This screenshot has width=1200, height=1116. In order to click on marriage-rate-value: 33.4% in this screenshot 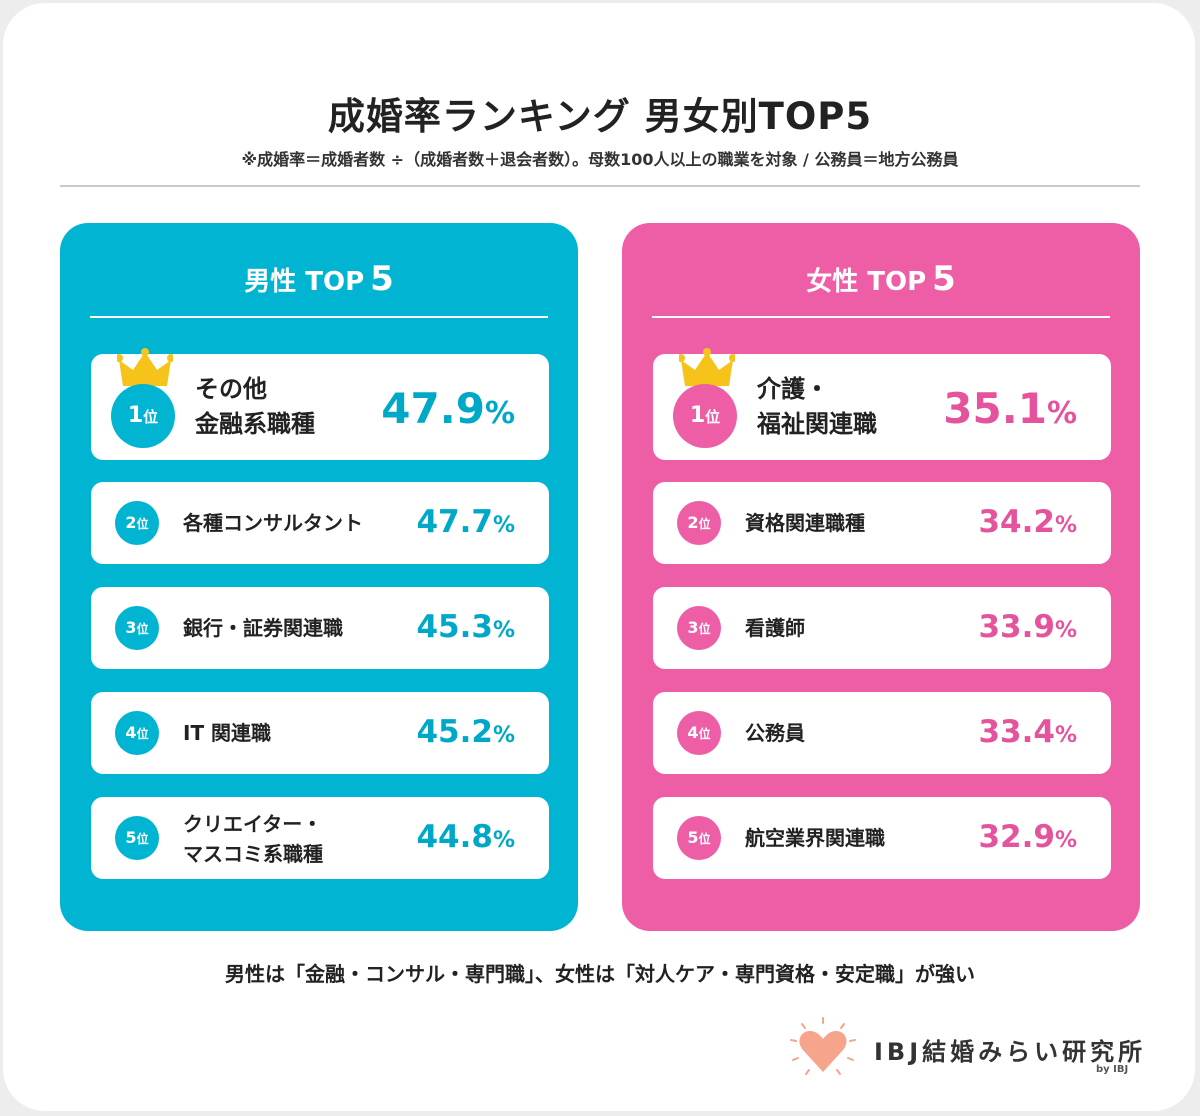, I will do `click(1027, 732)`.